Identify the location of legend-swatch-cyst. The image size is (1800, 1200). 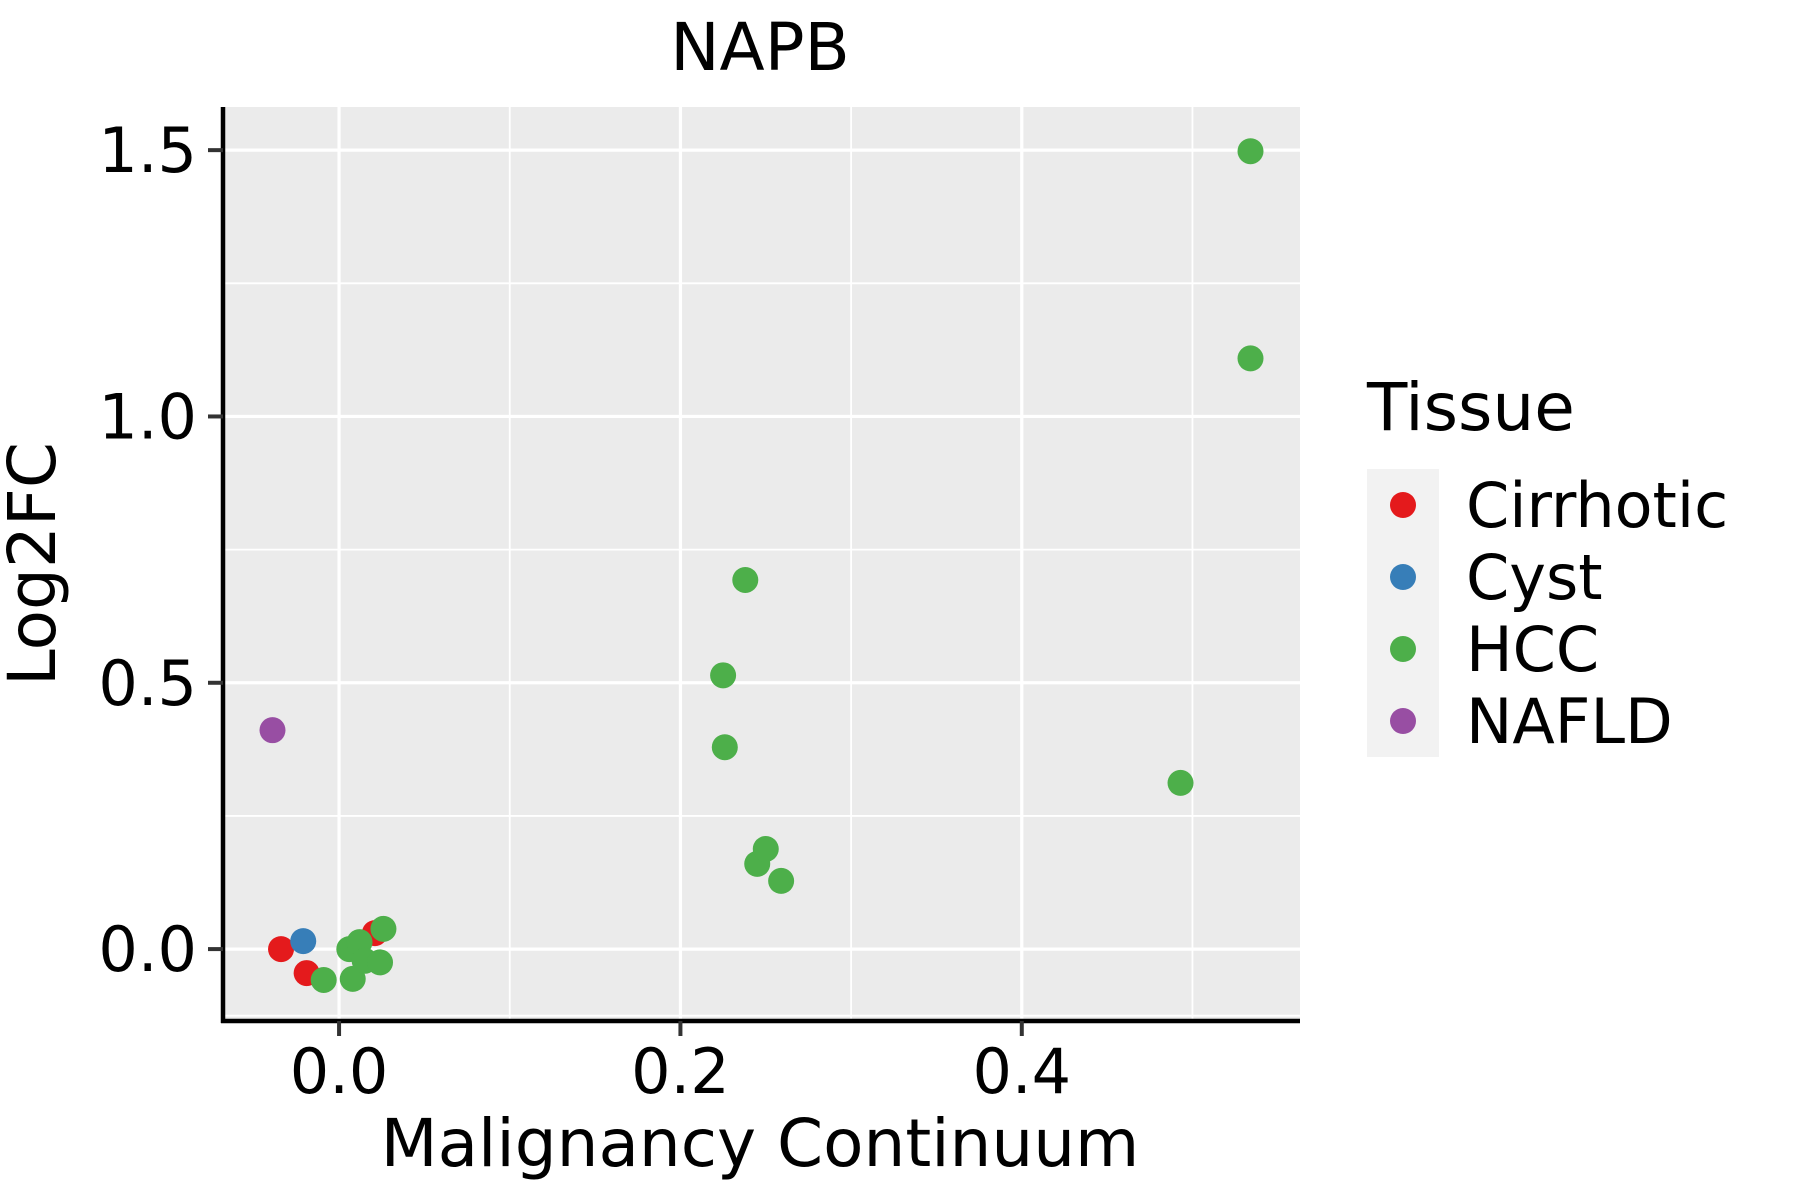
(1403, 577).